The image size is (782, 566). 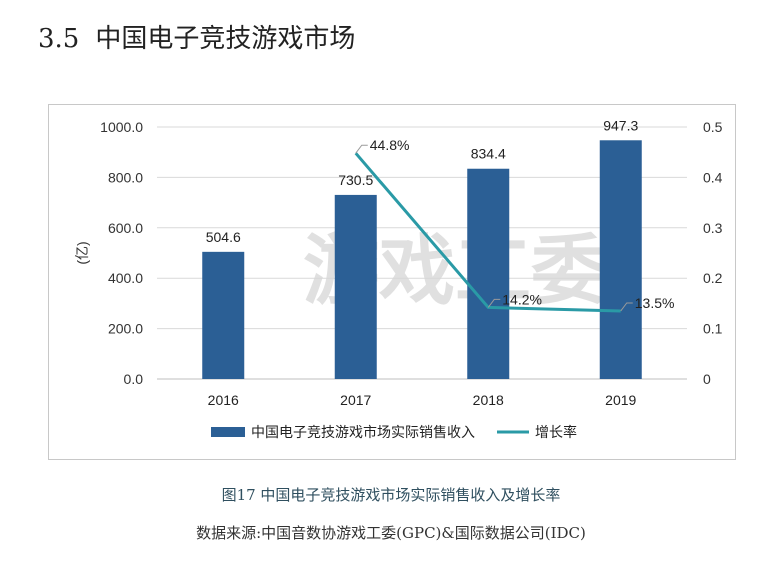 What do you see at coordinates (620, 125) in the screenshot?
I see `bar-value-label: 947.3` at bounding box center [620, 125].